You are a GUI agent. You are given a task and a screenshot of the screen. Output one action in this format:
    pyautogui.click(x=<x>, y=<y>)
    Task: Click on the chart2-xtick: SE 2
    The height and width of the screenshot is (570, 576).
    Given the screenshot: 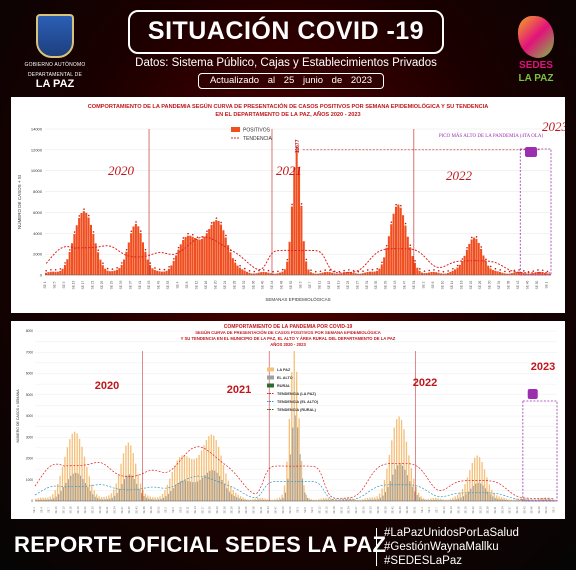 What is the action you would take?
    pyautogui.click(x=554, y=510)
    